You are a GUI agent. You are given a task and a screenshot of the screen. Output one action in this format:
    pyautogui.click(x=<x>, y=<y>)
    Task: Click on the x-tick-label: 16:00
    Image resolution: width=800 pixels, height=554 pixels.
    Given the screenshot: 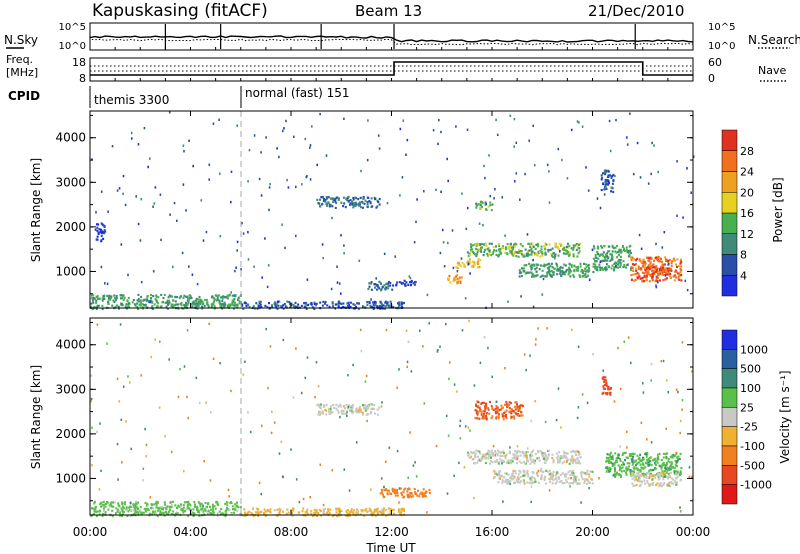 What is the action you would take?
    pyautogui.click(x=492, y=532)
    